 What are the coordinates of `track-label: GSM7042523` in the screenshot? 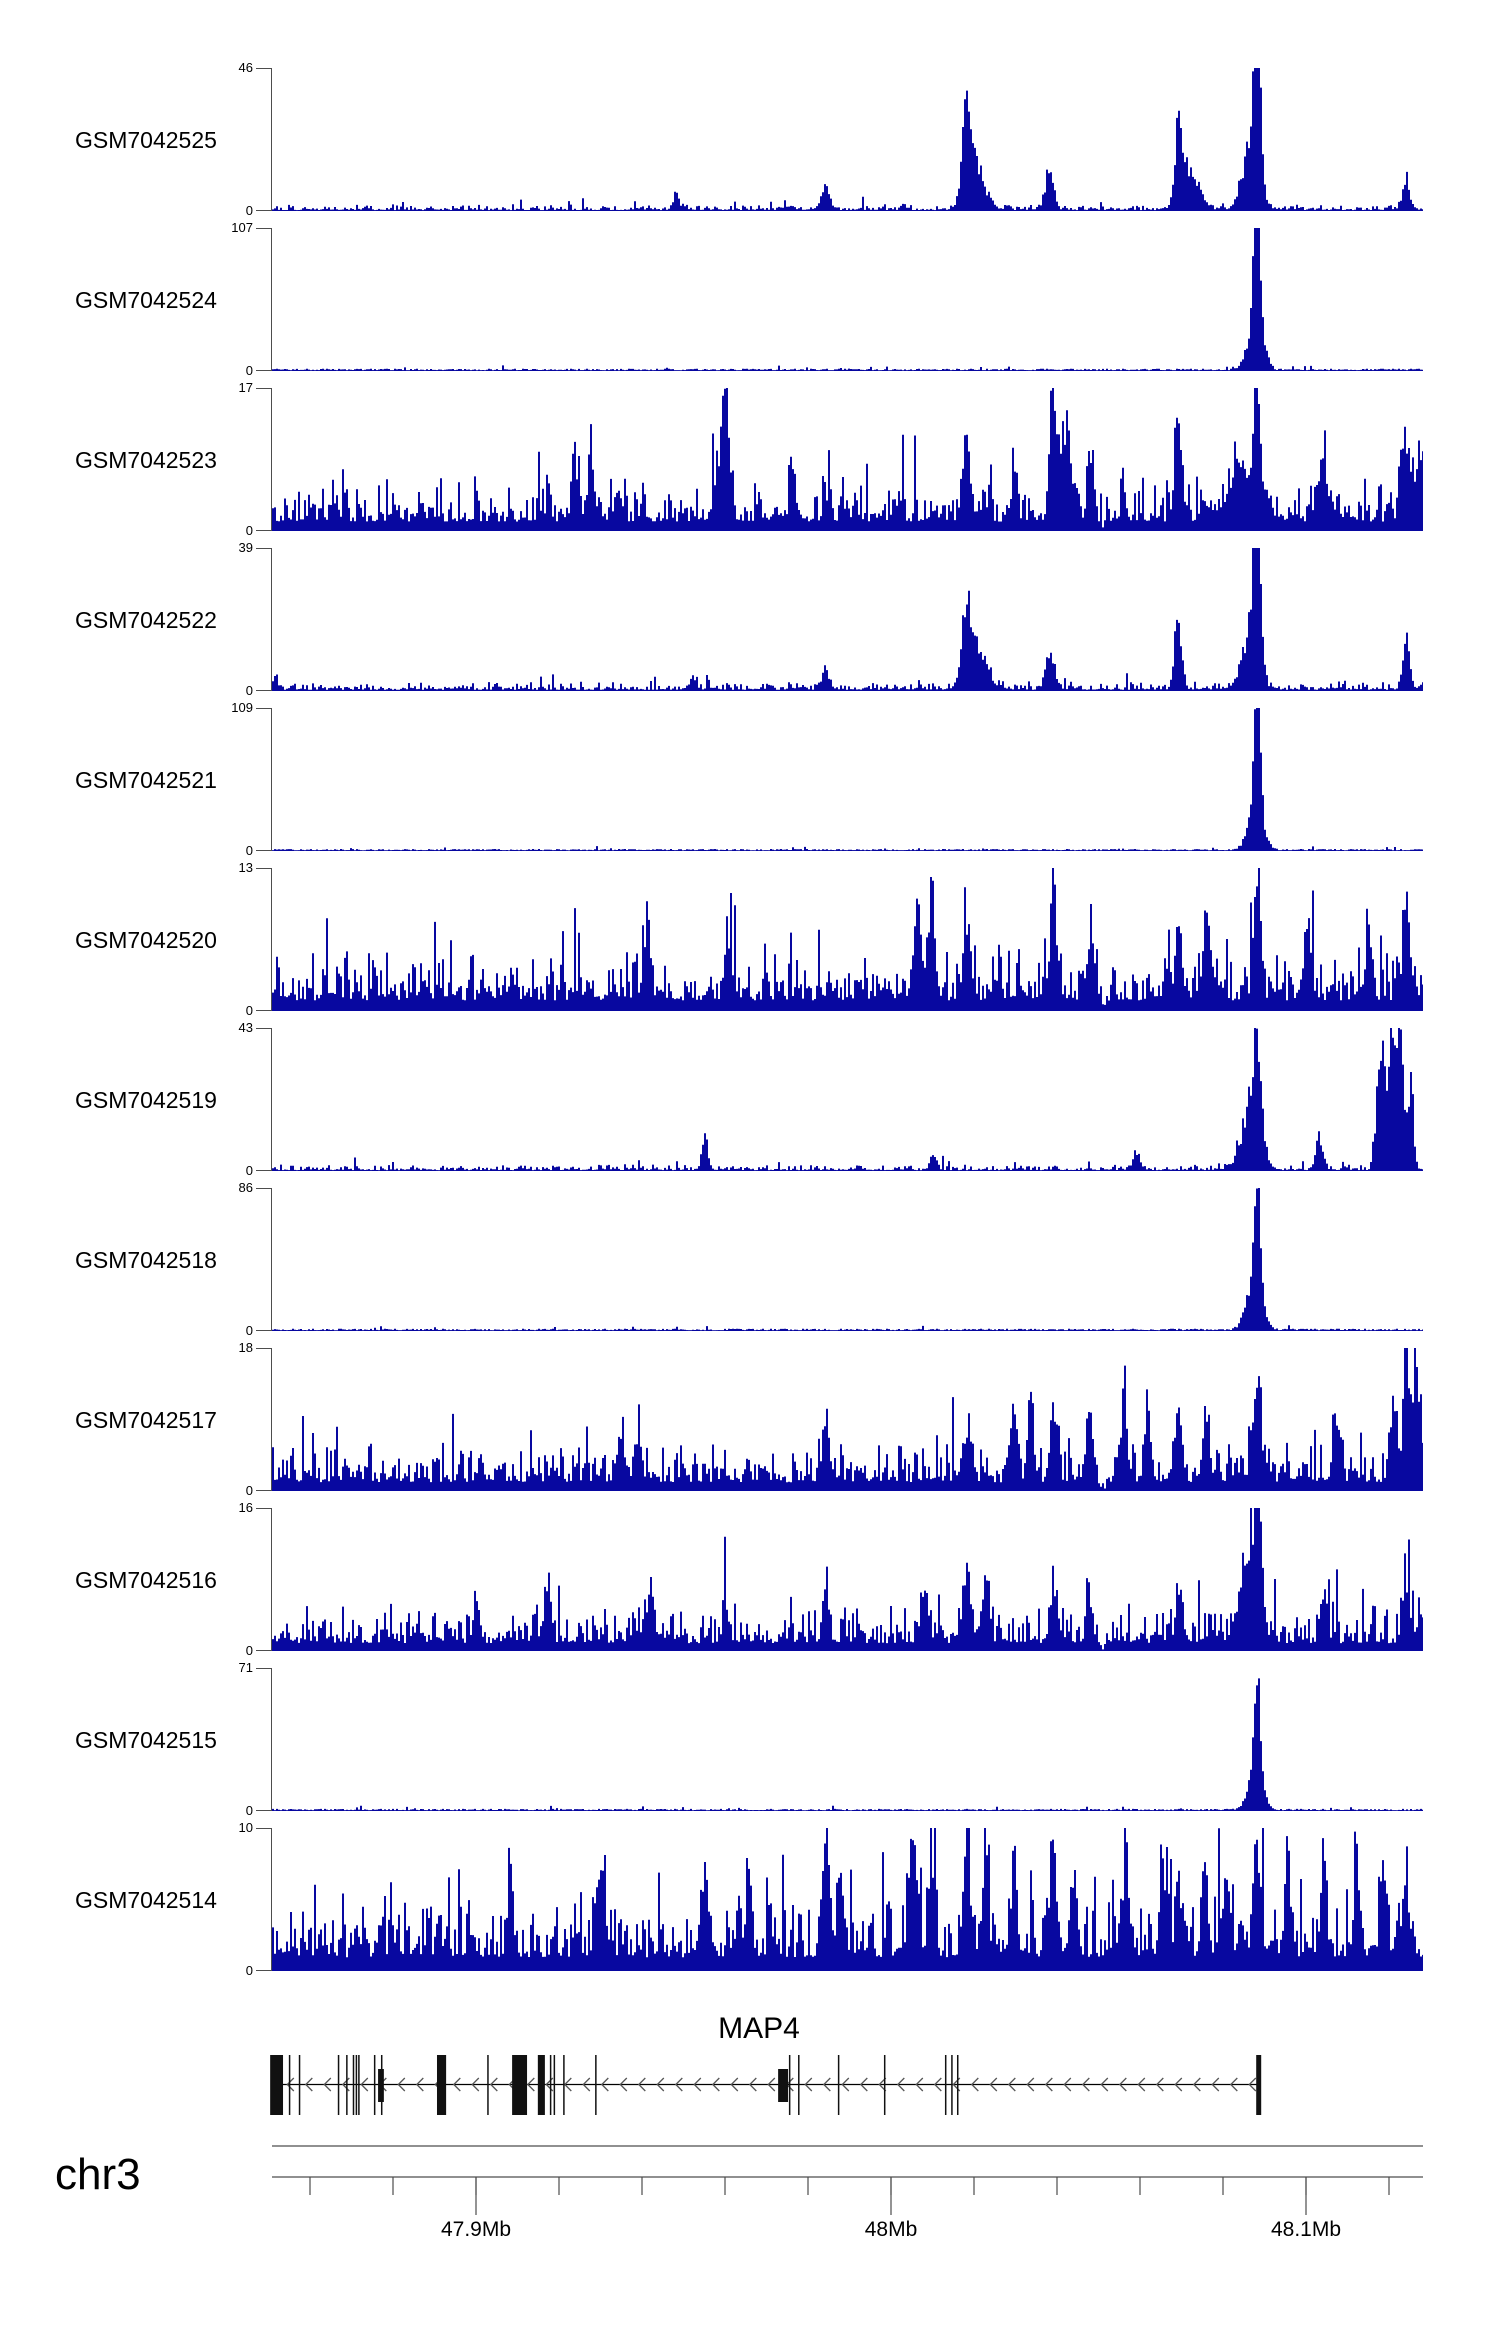 It's located at (146, 459).